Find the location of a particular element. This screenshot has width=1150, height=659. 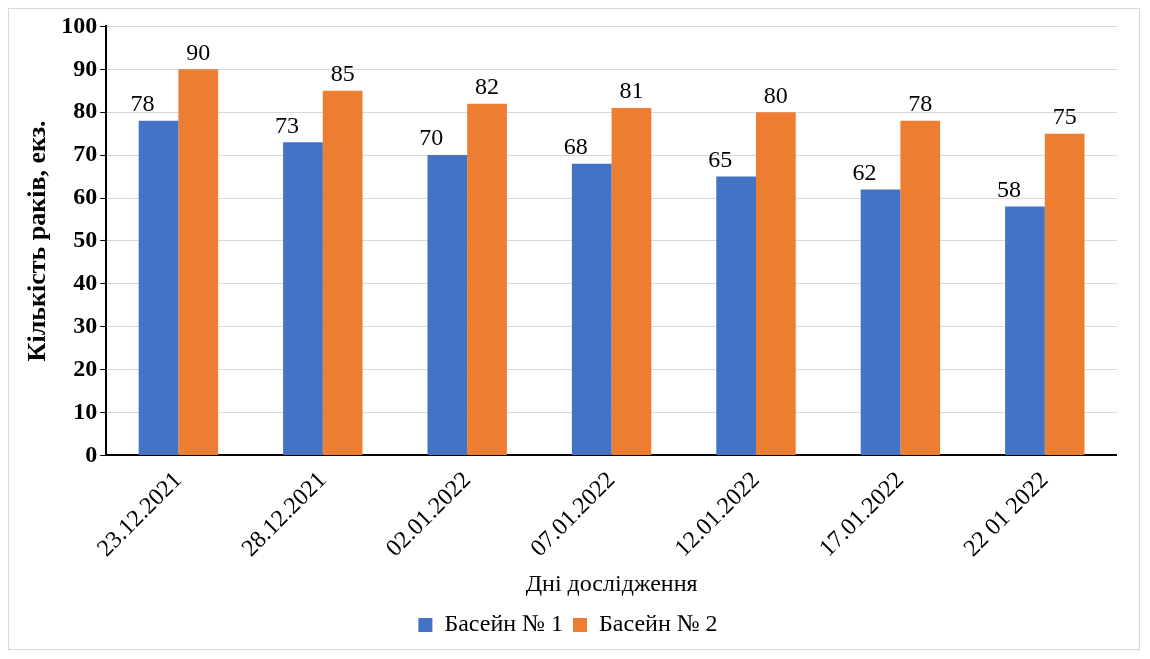

y-tick-label: 20 is located at coordinates (85, 367).